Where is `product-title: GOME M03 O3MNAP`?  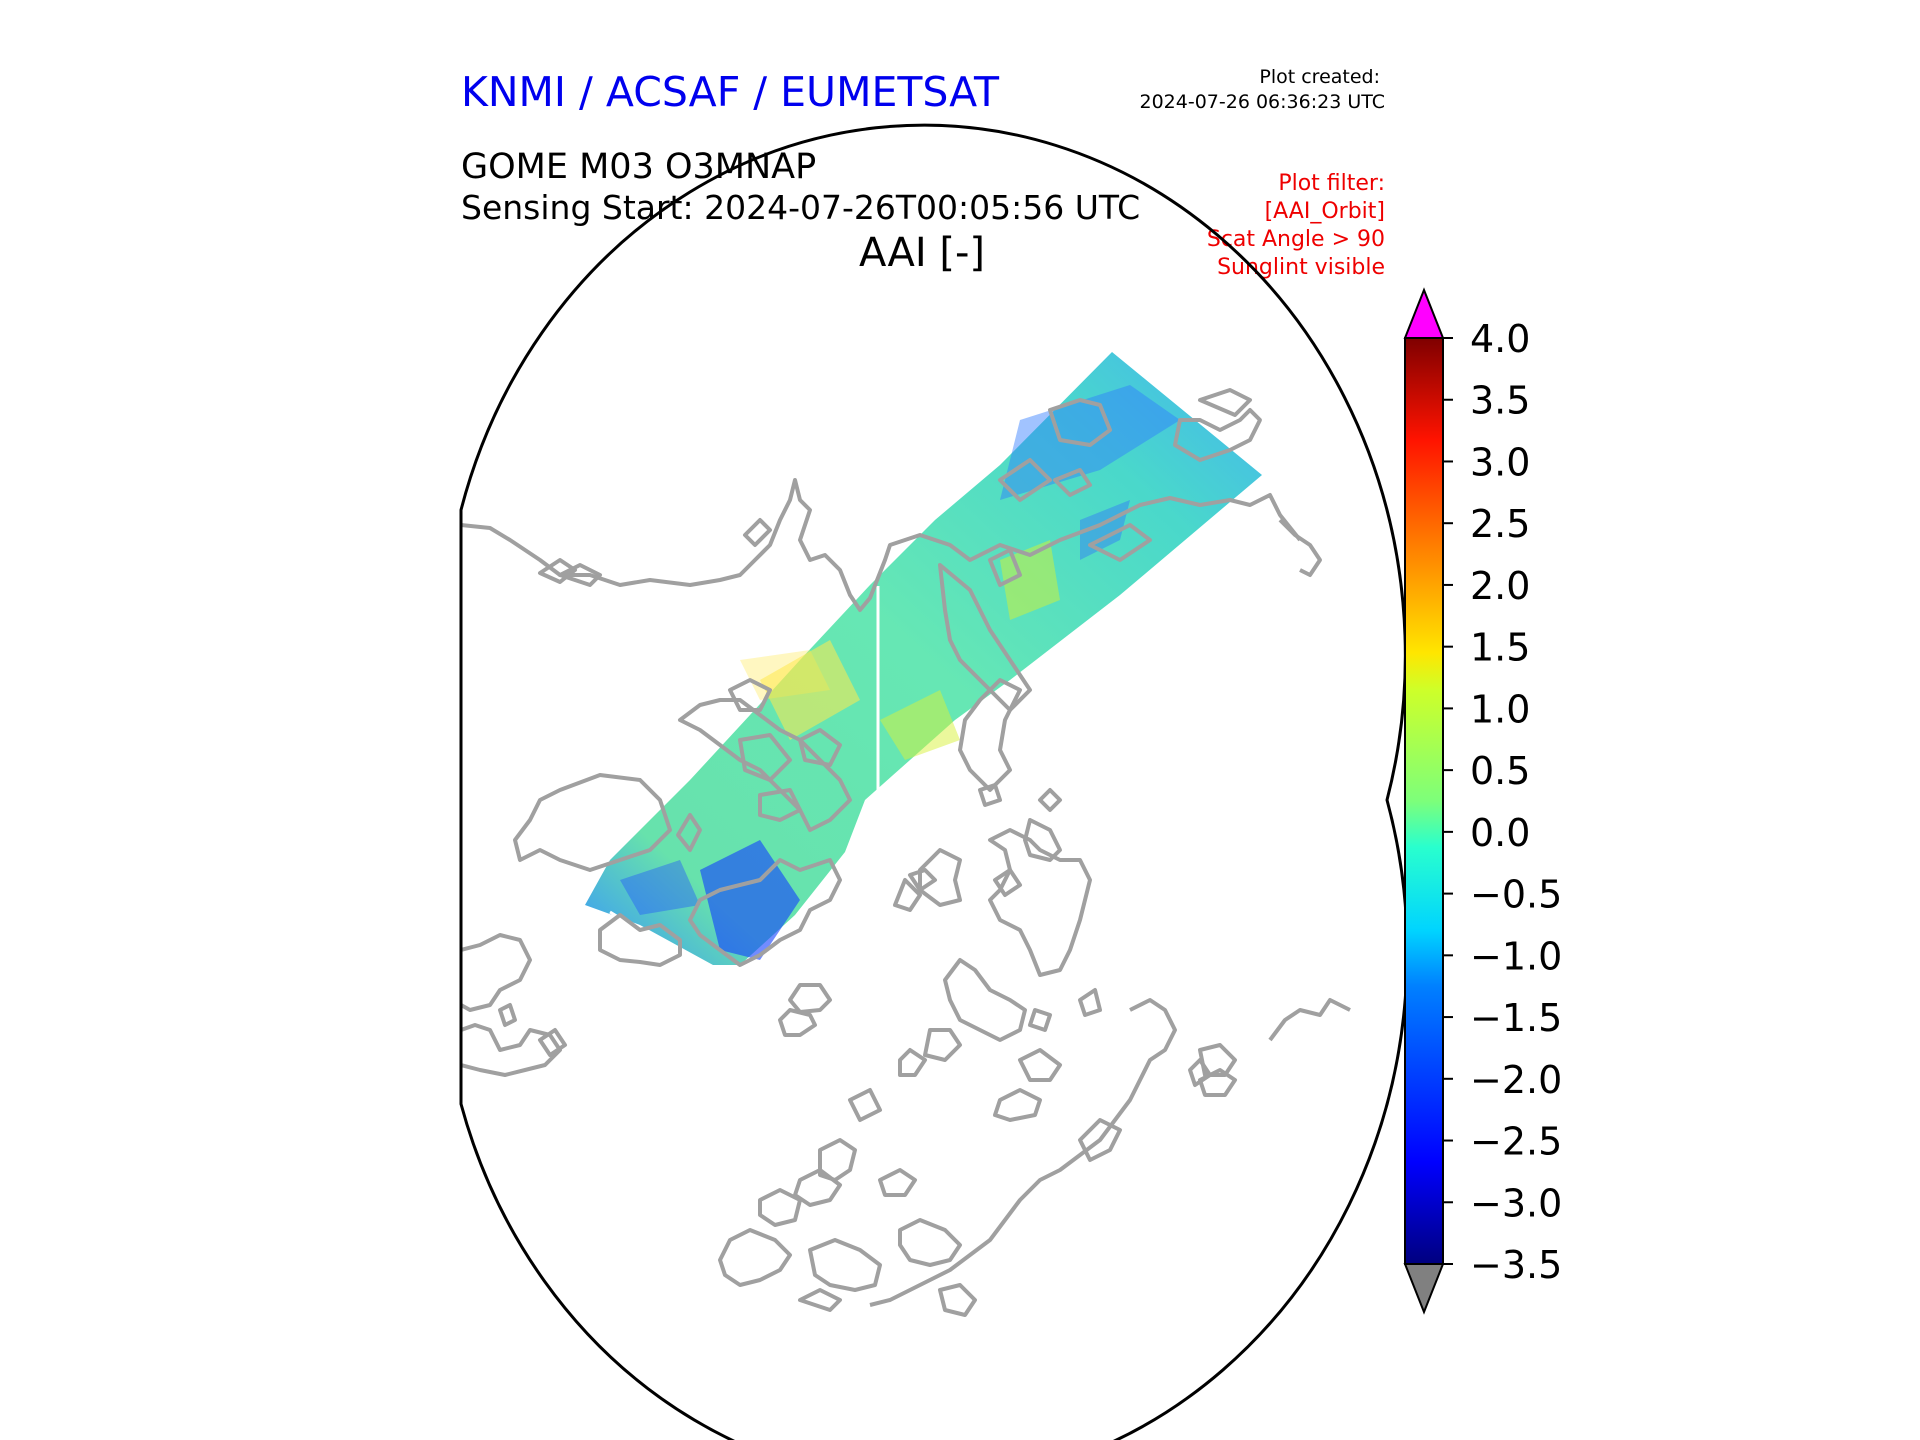 product-title: GOME M03 O3MNAP is located at coordinates (638, 167).